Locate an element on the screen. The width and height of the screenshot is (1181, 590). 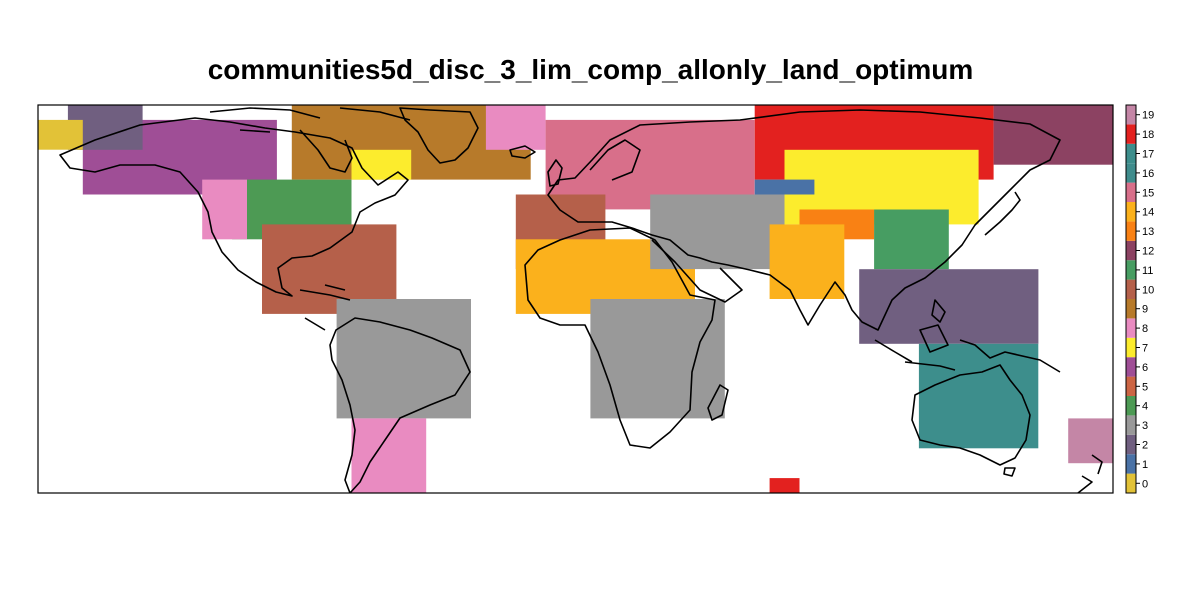
japan-coastline is located at coordinates (1002, 213).